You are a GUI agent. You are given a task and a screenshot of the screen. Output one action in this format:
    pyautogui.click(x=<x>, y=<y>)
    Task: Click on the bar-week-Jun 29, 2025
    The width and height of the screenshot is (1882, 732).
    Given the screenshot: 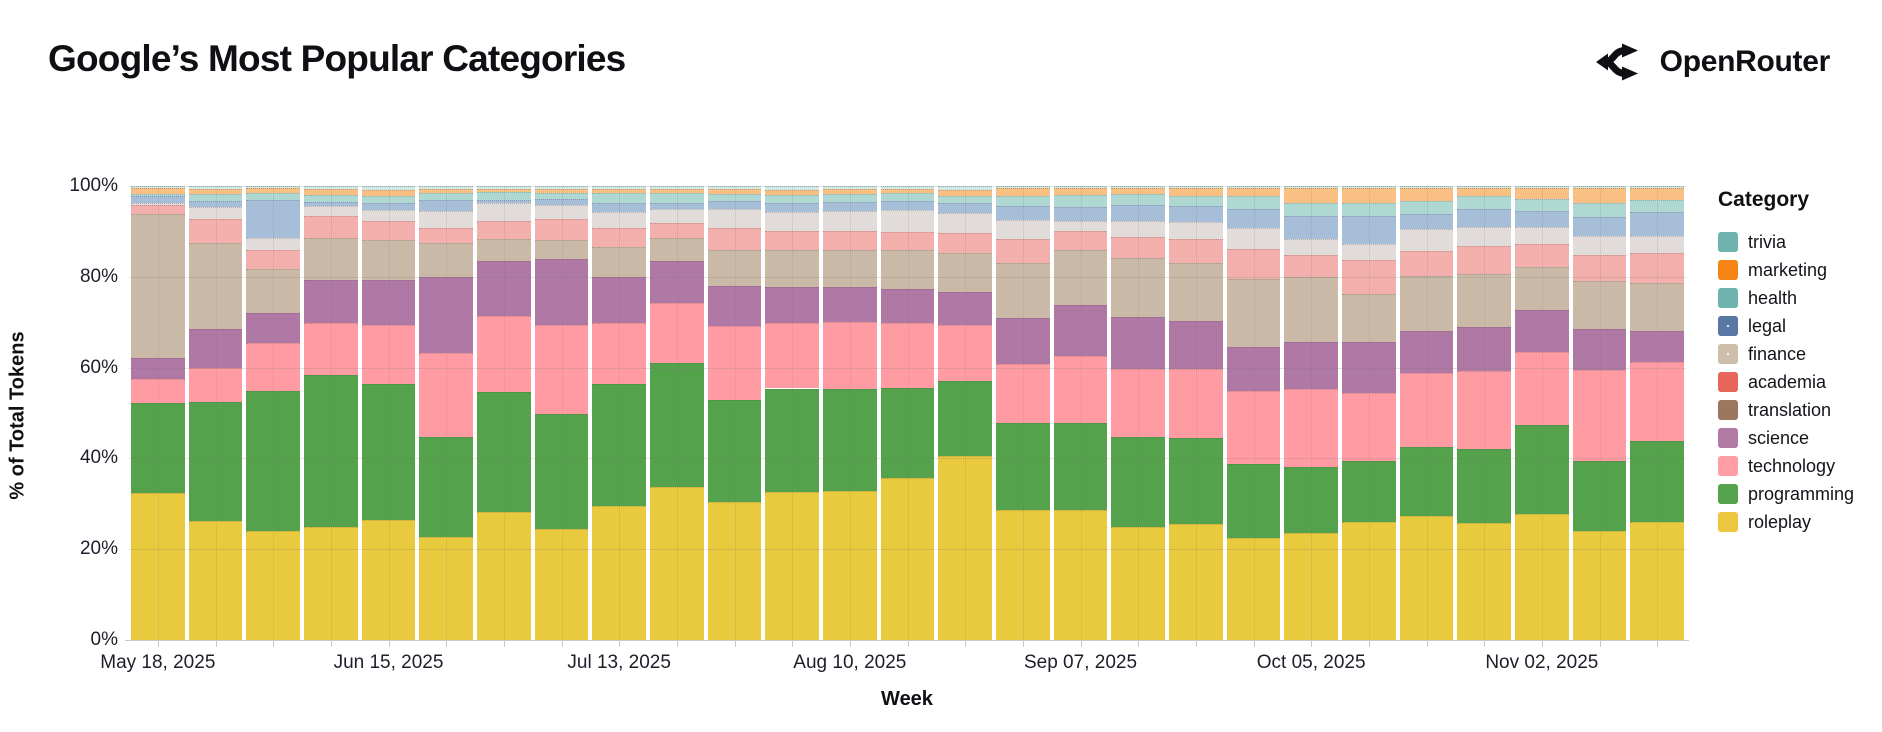 What is the action you would take?
    pyautogui.click(x=504, y=413)
    